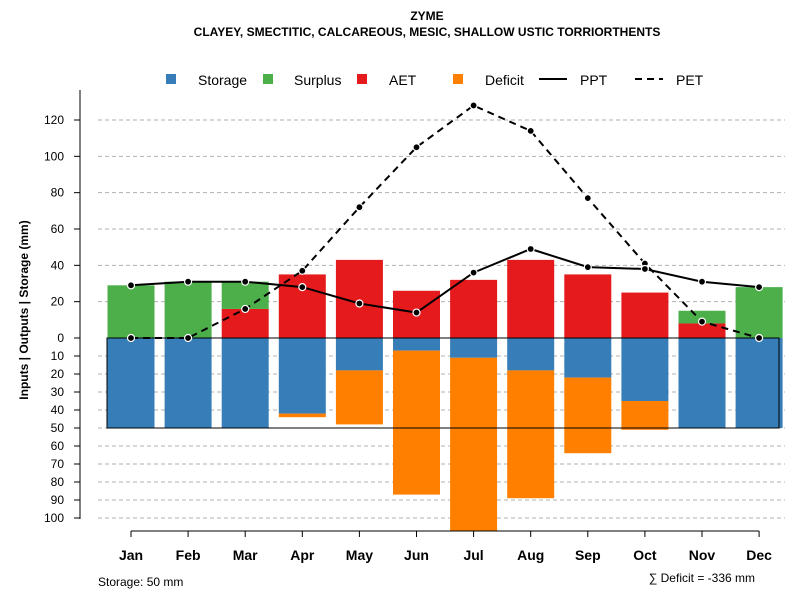 The height and width of the screenshot is (600, 800). Describe the element at coordinates (58, 482) in the screenshot. I see `y-tick-label-neg-80: 80` at that location.